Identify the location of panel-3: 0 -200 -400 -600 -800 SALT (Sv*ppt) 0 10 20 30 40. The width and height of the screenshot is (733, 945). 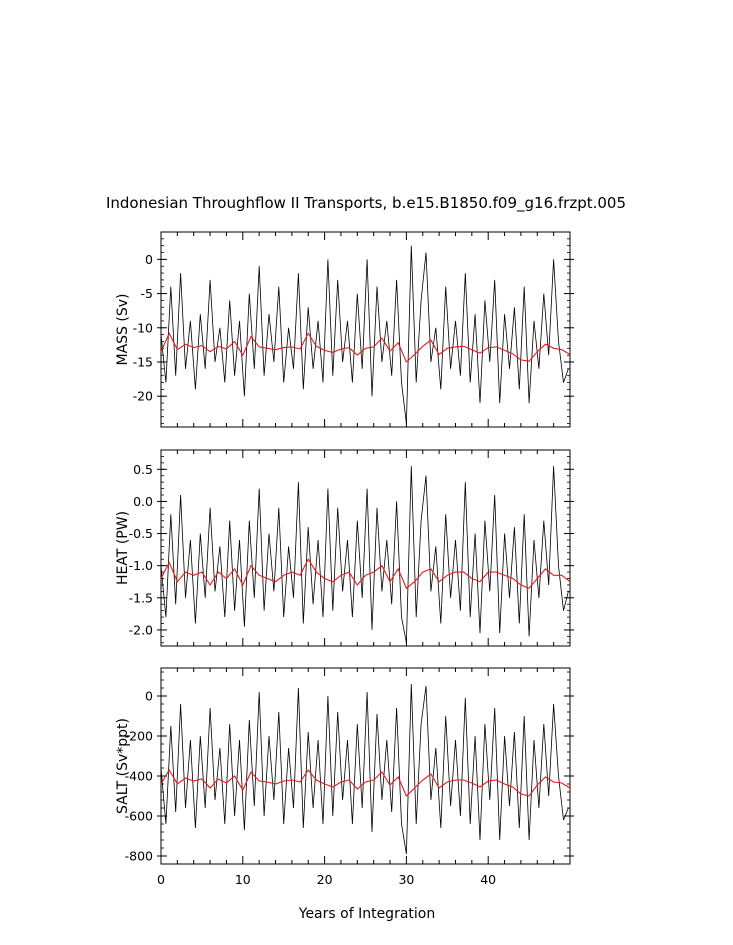
(344, 777).